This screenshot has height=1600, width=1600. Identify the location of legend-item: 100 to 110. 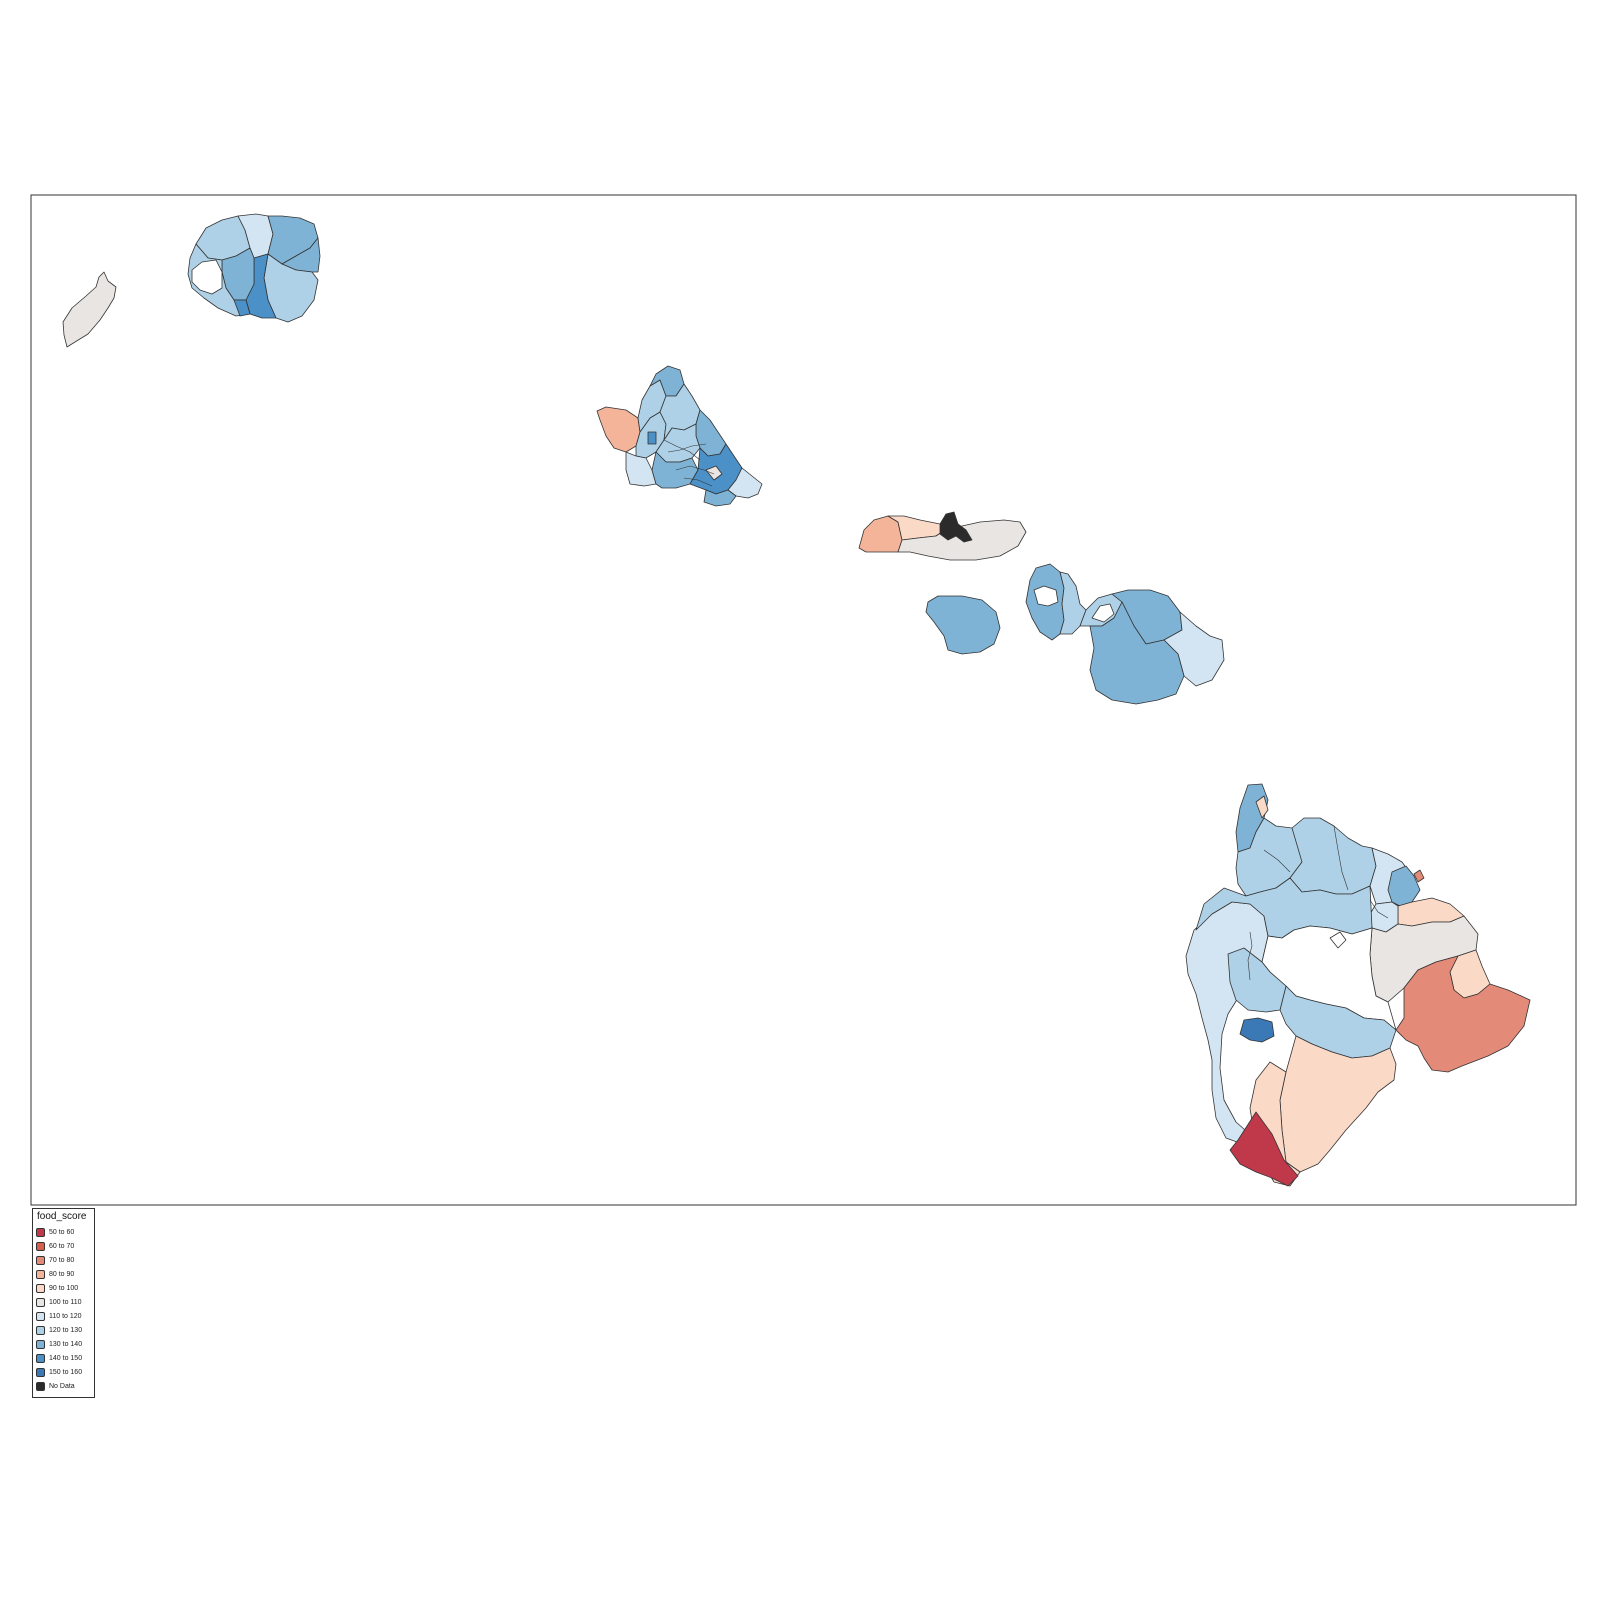
(63, 1302).